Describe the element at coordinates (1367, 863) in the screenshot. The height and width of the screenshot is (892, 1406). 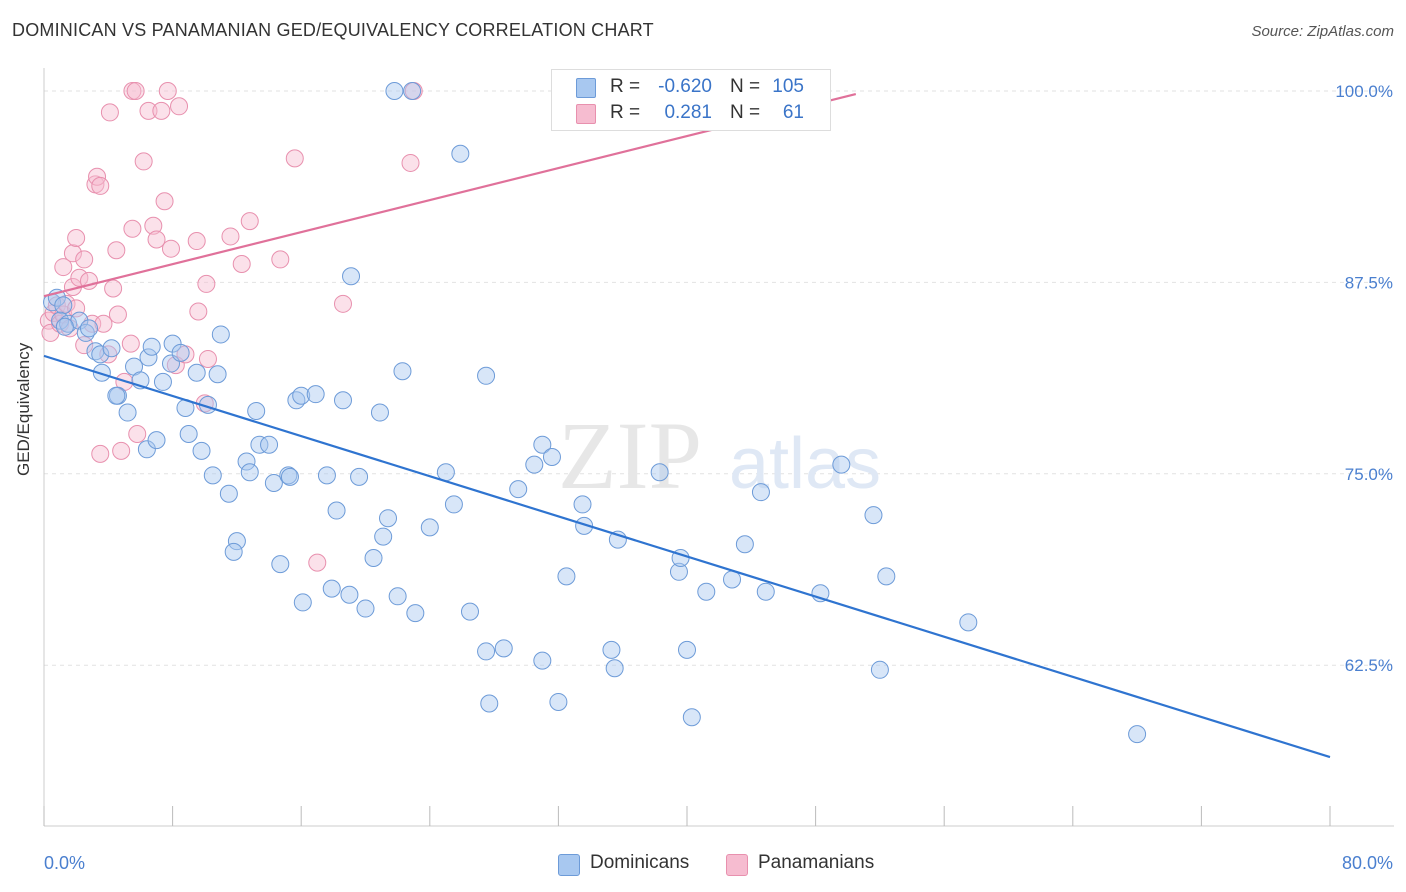
I see `x-tick-label: 80.0%` at that location.